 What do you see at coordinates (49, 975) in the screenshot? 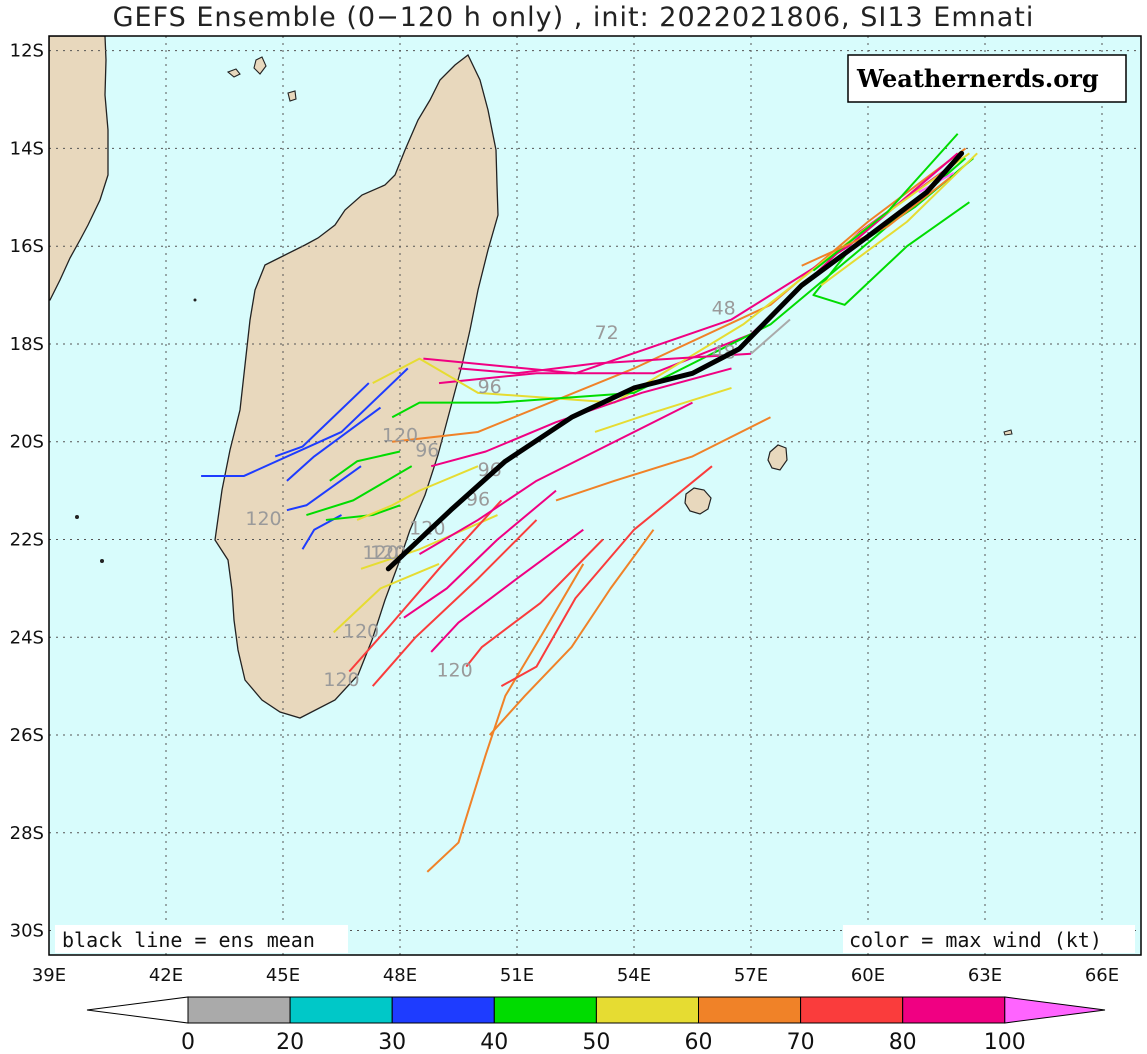
I see `x-tick-label: 39E` at bounding box center [49, 975].